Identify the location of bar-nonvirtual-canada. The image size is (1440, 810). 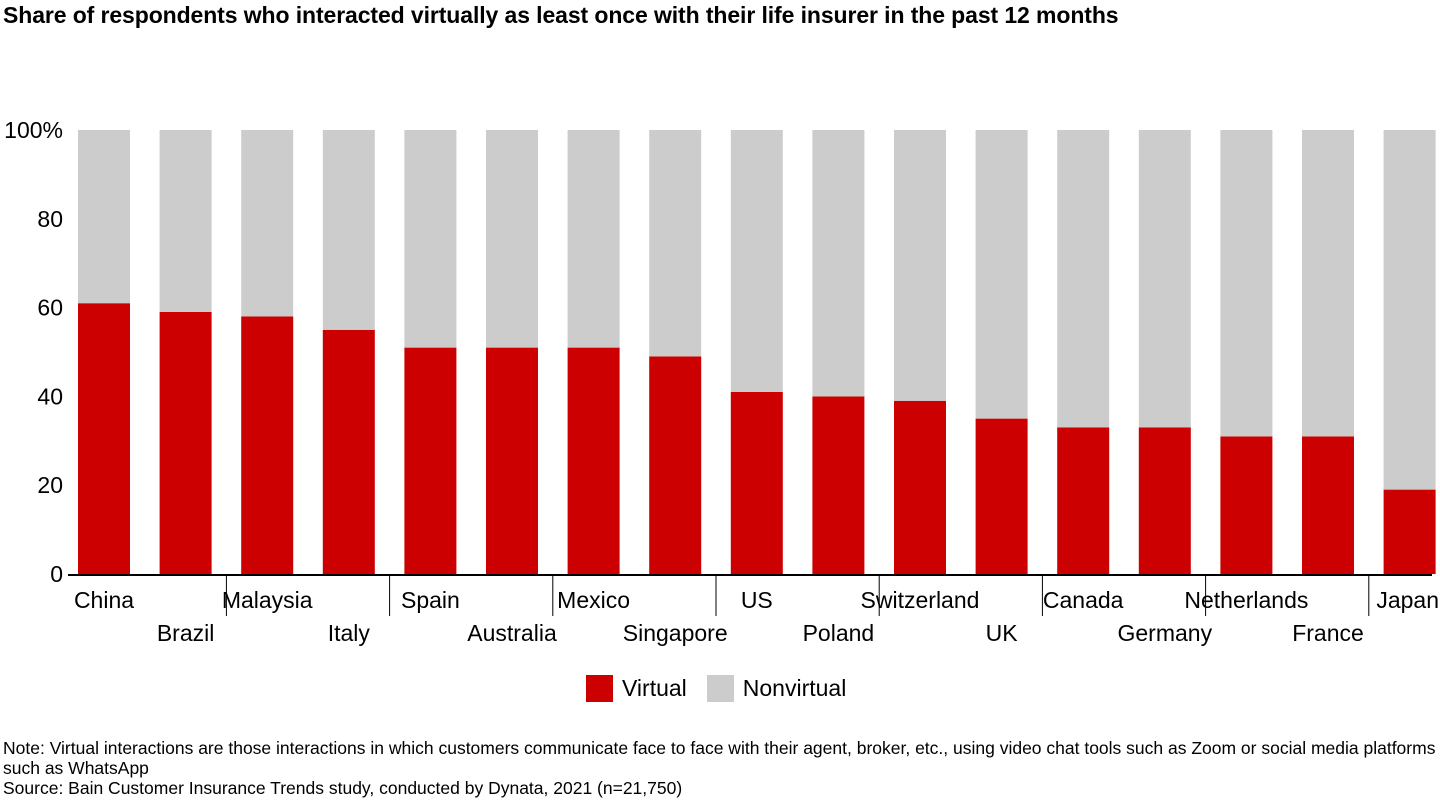
(1083, 279).